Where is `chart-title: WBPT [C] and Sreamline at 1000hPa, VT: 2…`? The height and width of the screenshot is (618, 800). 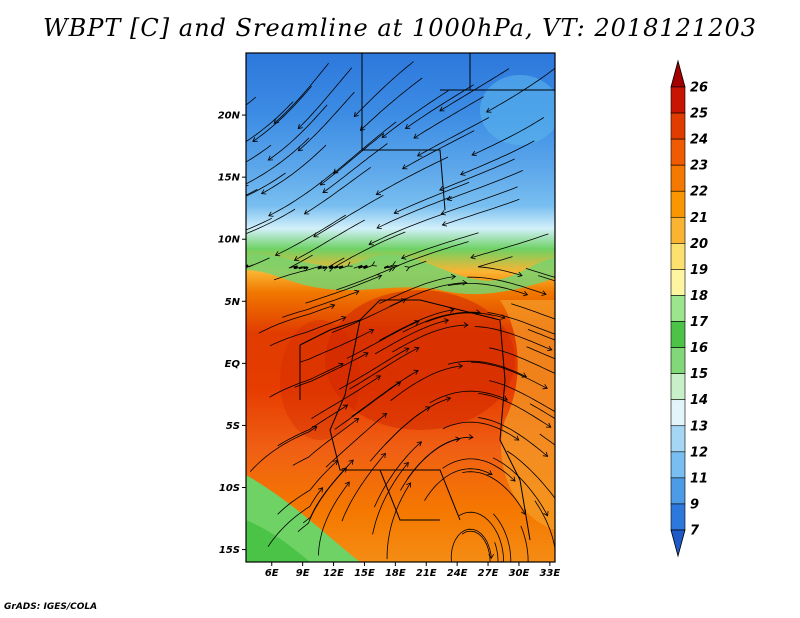
chart-title: WBPT [C] and Sreamline at 1000hPa, VT: 2… is located at coordinates (400, 28).